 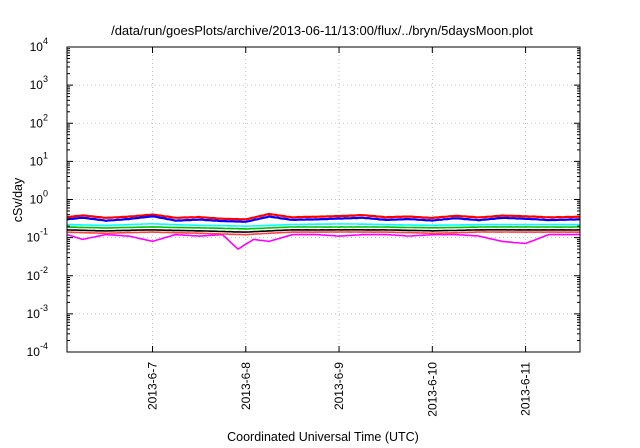 What do you see at coordinates (432, 389) in the screenshot?
I see `x-tick-label: 2013-6-10` at bounding box center [432, 389].